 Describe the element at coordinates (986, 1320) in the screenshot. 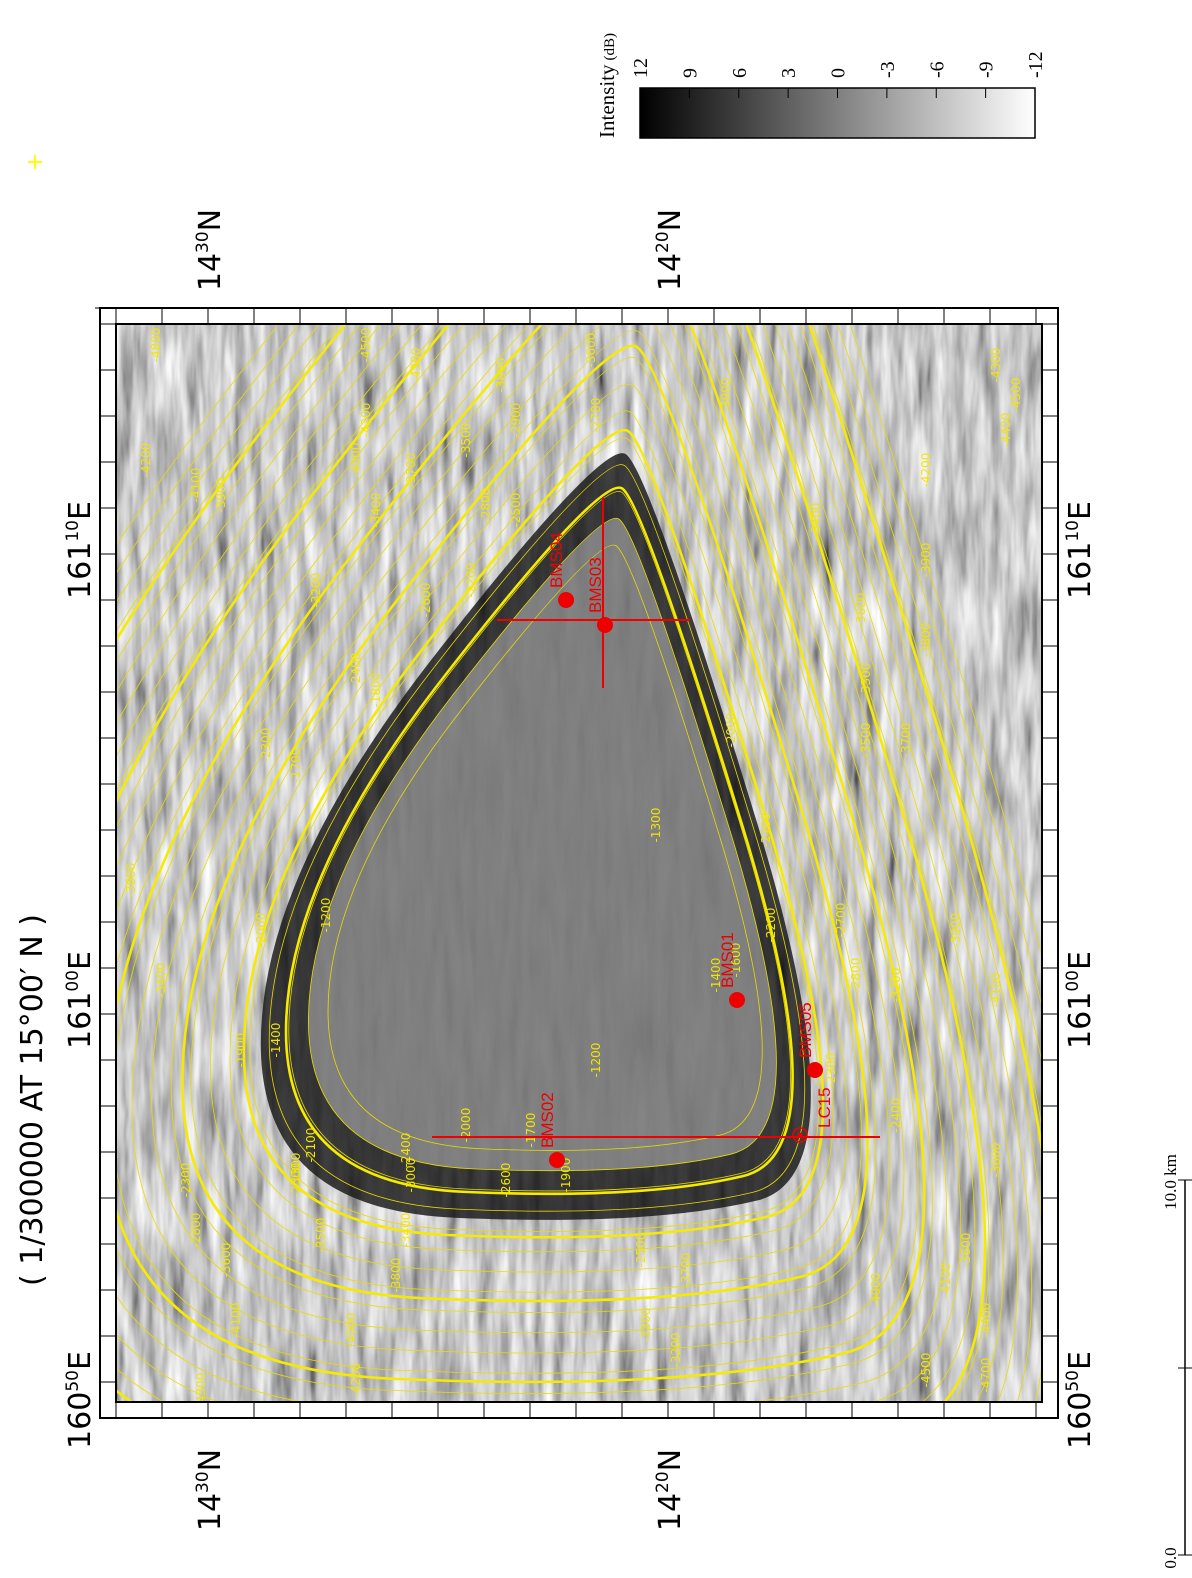

I see `contour-label: -4400` at that location.